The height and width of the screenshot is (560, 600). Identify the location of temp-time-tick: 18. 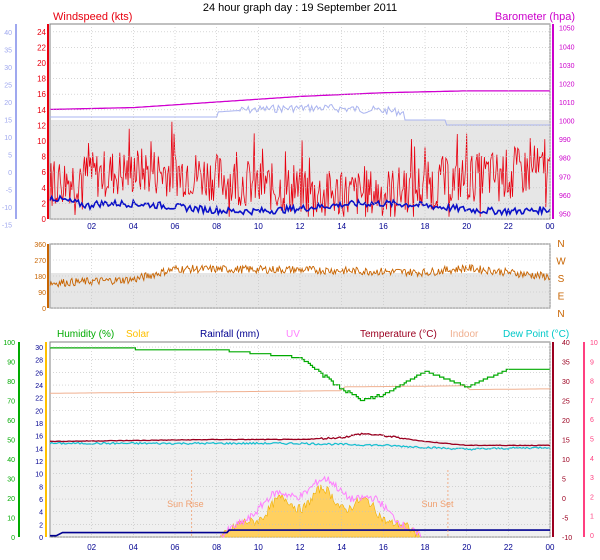
(425, 547).